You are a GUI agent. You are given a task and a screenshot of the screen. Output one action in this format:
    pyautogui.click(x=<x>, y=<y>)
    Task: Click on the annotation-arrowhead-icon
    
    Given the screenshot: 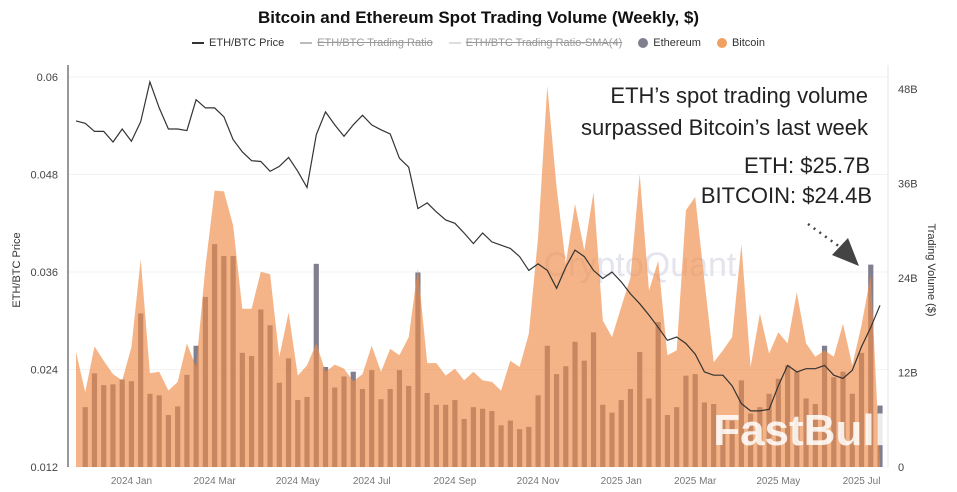 What is the action you would take?
    pyautogui.click(x=845, y=252)
    